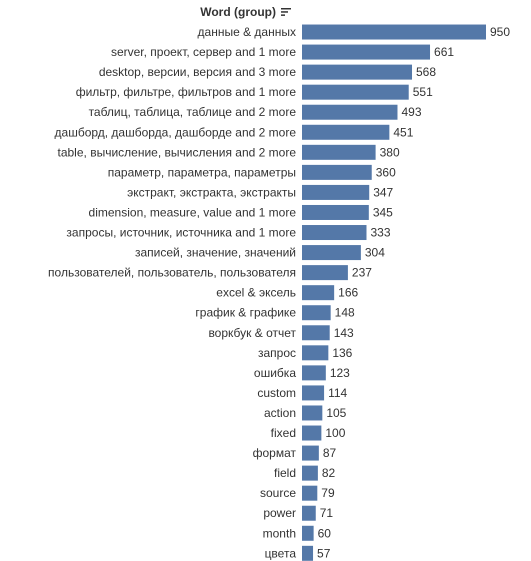 This screenshot has height=561, width=531. What do you see at coordinates (423, 92) in the screenshot?
I see `value-label: 551` at bounding box center [423, 92].